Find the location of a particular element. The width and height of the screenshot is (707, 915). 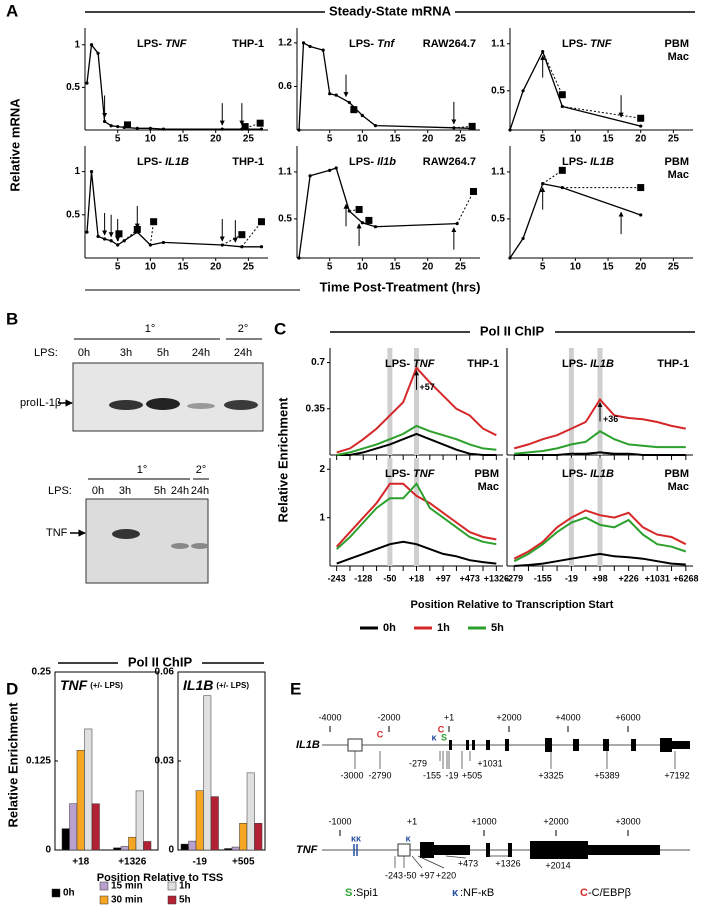

scale-label: +4000 is located at coordinates (567, 717).